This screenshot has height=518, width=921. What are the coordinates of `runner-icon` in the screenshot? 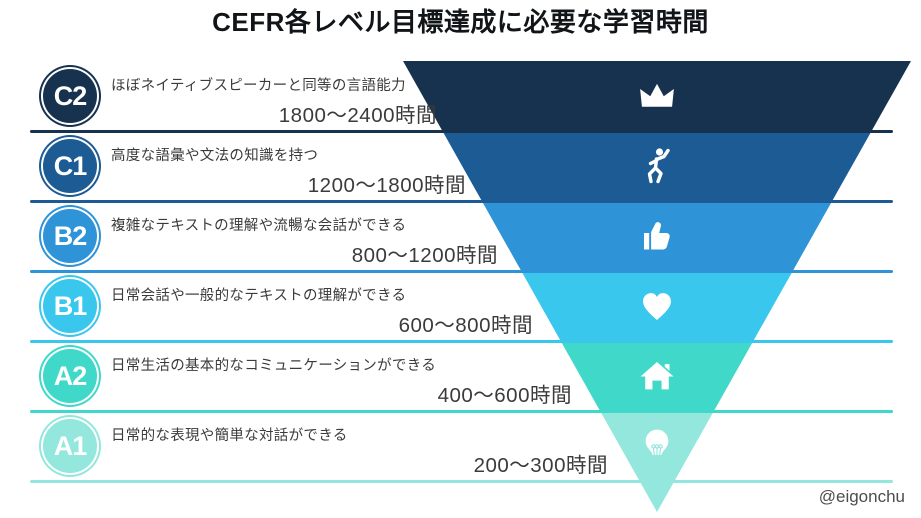 It's located at (657, 166).